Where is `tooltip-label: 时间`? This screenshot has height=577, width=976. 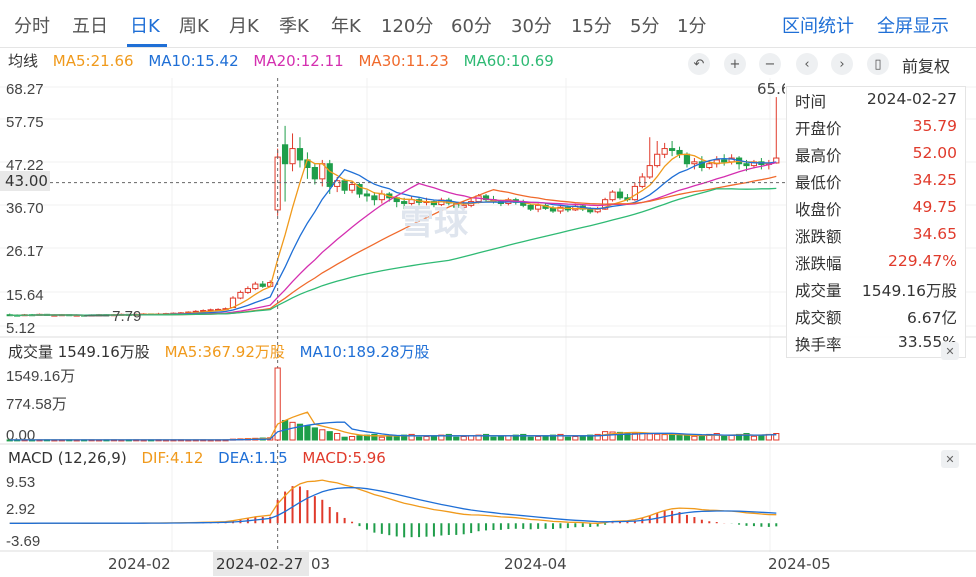
tooltip-label: 时间 is located at coordinates (811, 102).